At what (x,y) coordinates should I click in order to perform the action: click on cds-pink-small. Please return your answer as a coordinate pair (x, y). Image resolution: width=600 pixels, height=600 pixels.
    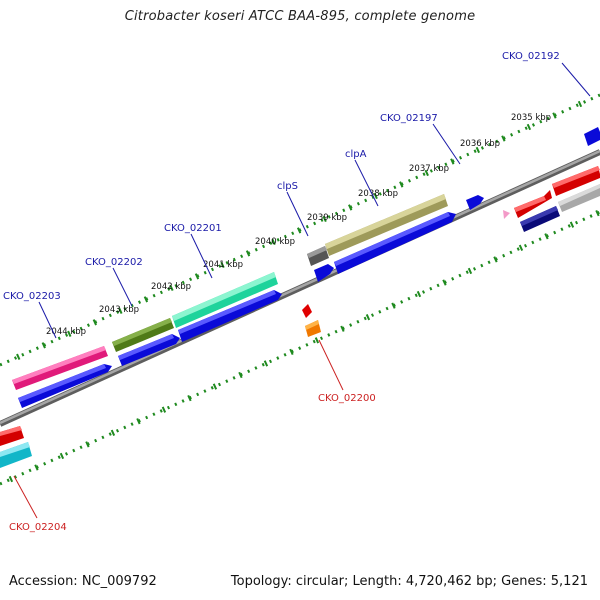
    Looking at the image, I should click on (506, 214).